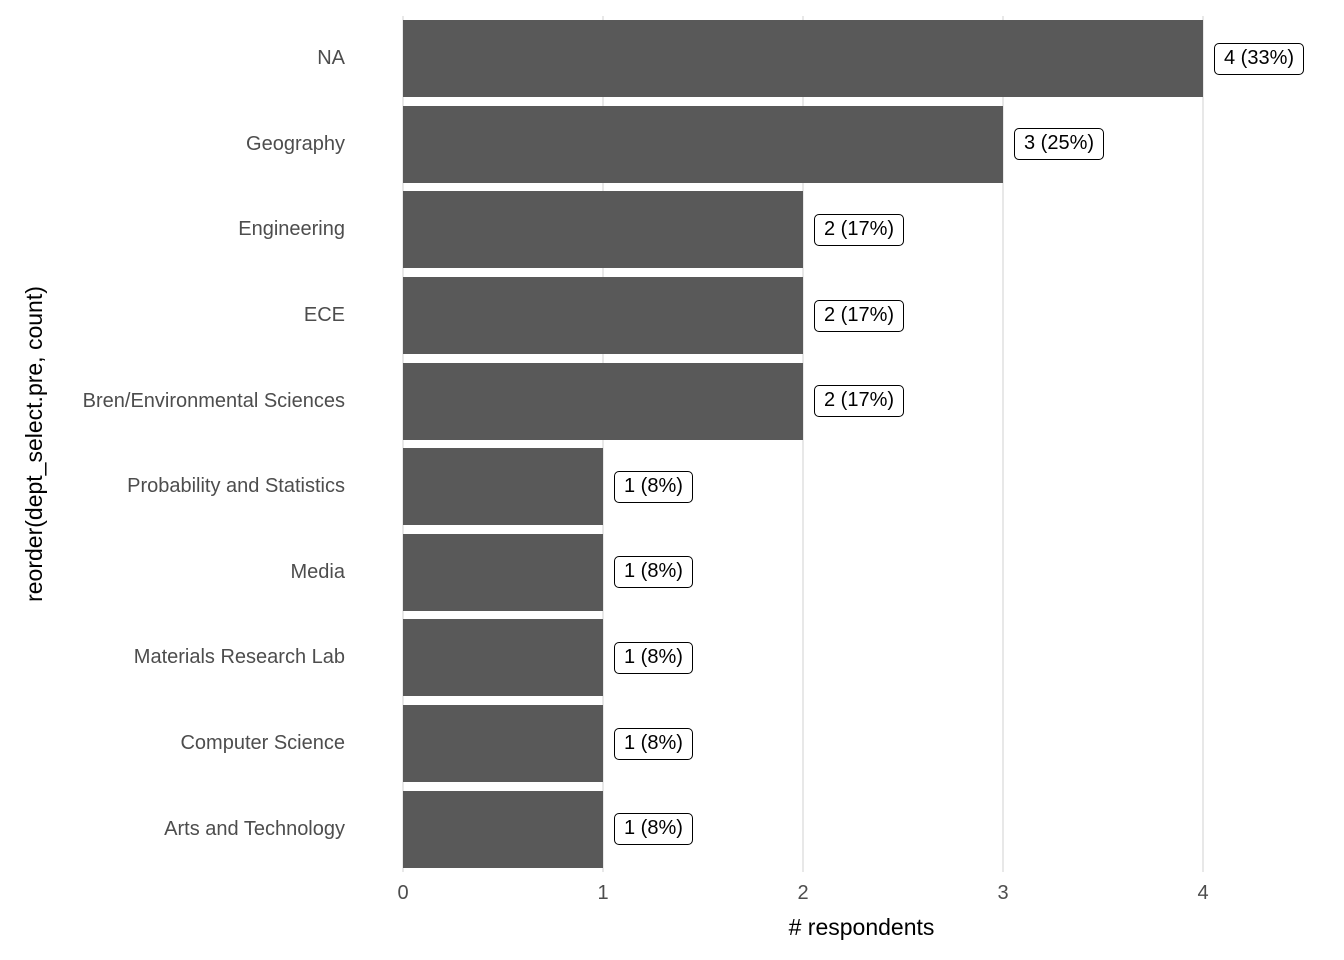 The height and width of the screenshot is (960, 1344). Describe the element at coordinates (803, 893) in the screenshot. I see `x-tick-label: 2` at that location.